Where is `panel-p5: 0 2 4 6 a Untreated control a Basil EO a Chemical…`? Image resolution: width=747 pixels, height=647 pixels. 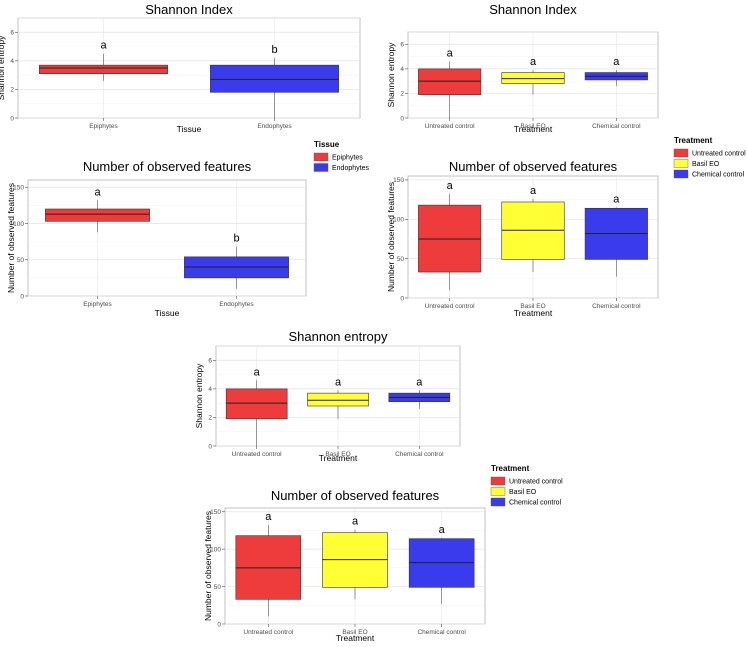 panel-p5: 0 2 4 6 a Untreated control a Basil EO a Chemical… is located at coordinates (327, 396).